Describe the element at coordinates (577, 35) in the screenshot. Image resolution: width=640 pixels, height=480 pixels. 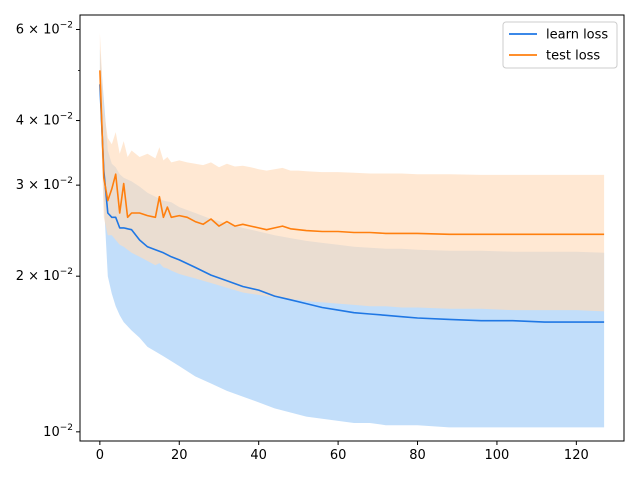
I see `legend-label-learn-loss: learn loss` at that location.